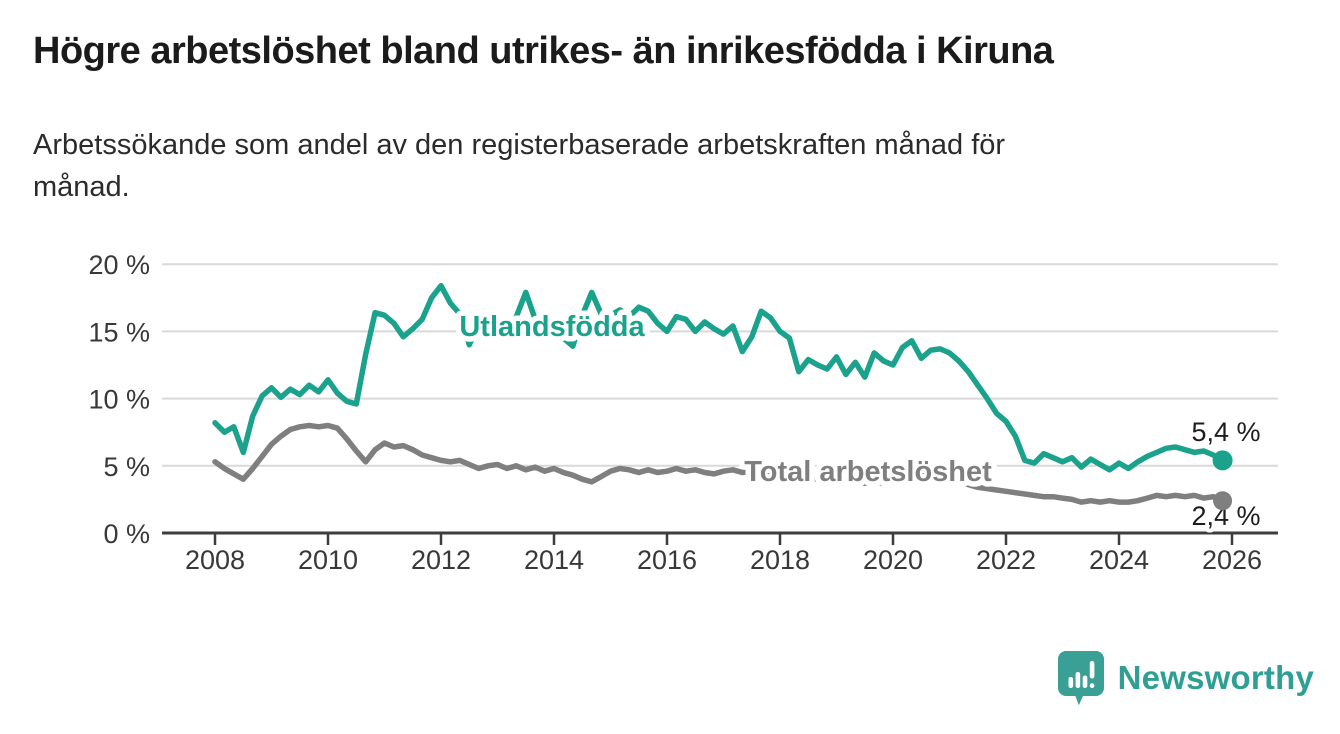  Describe the element at coordinates (1225, 516) in the screenshot. I see `end-value-label-total: 2,4 %` at that location.